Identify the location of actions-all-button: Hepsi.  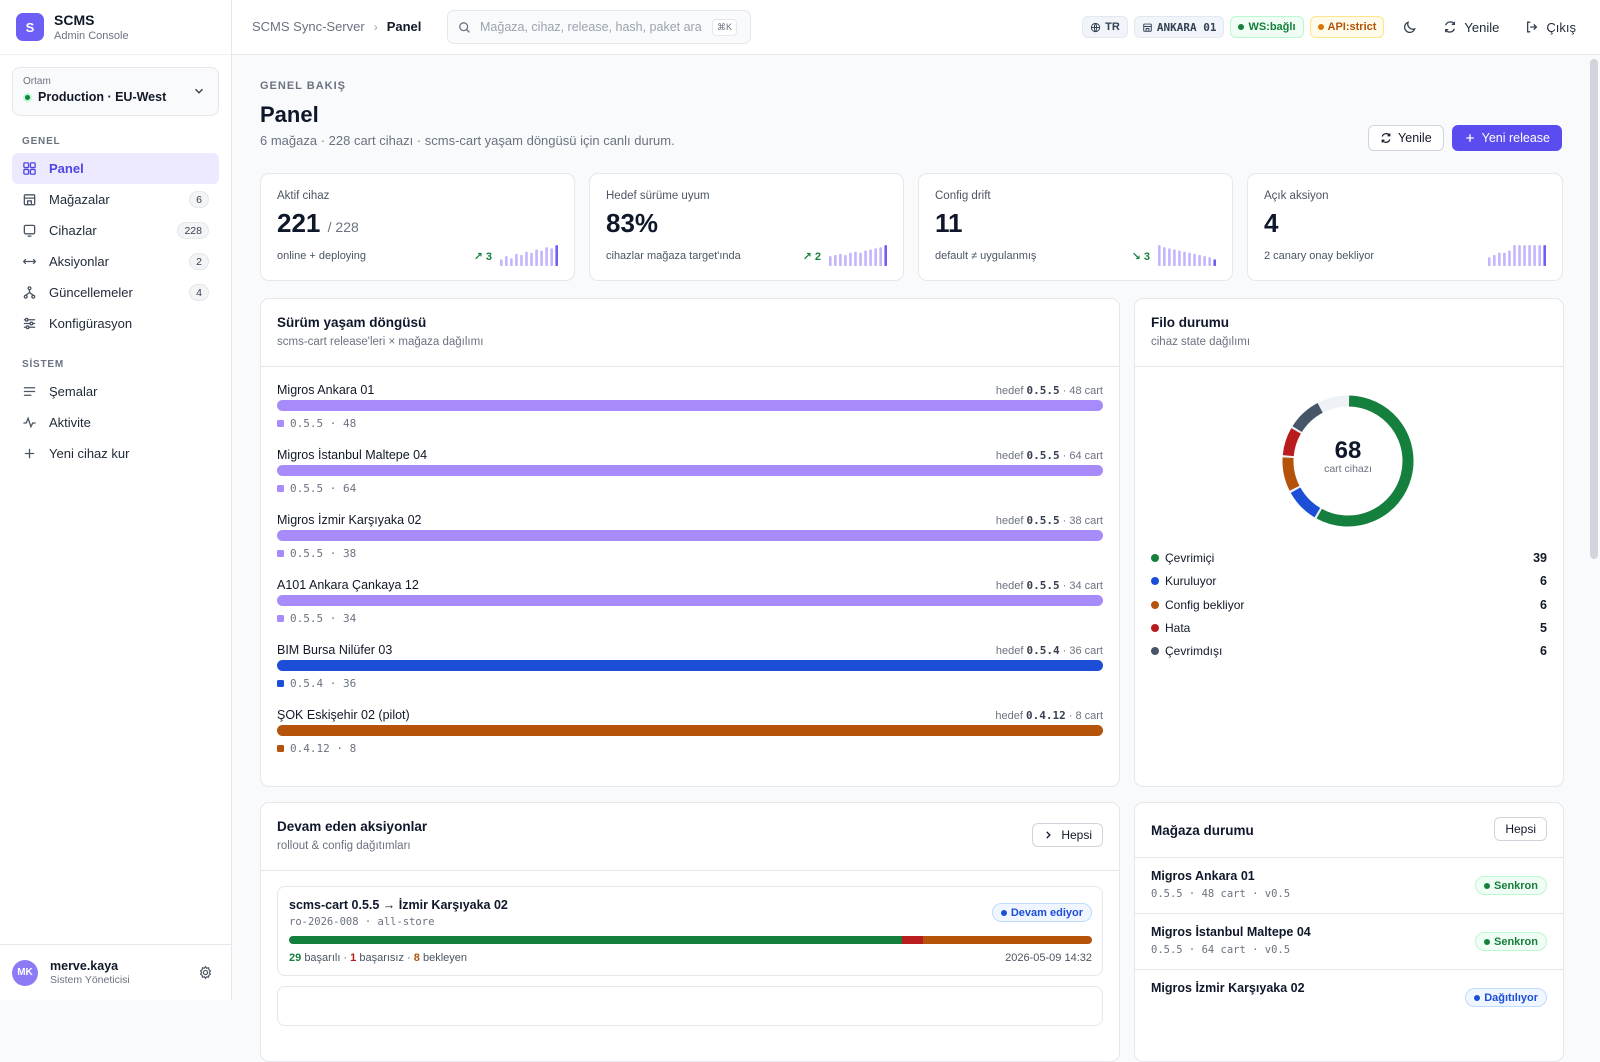
(1067, 835).